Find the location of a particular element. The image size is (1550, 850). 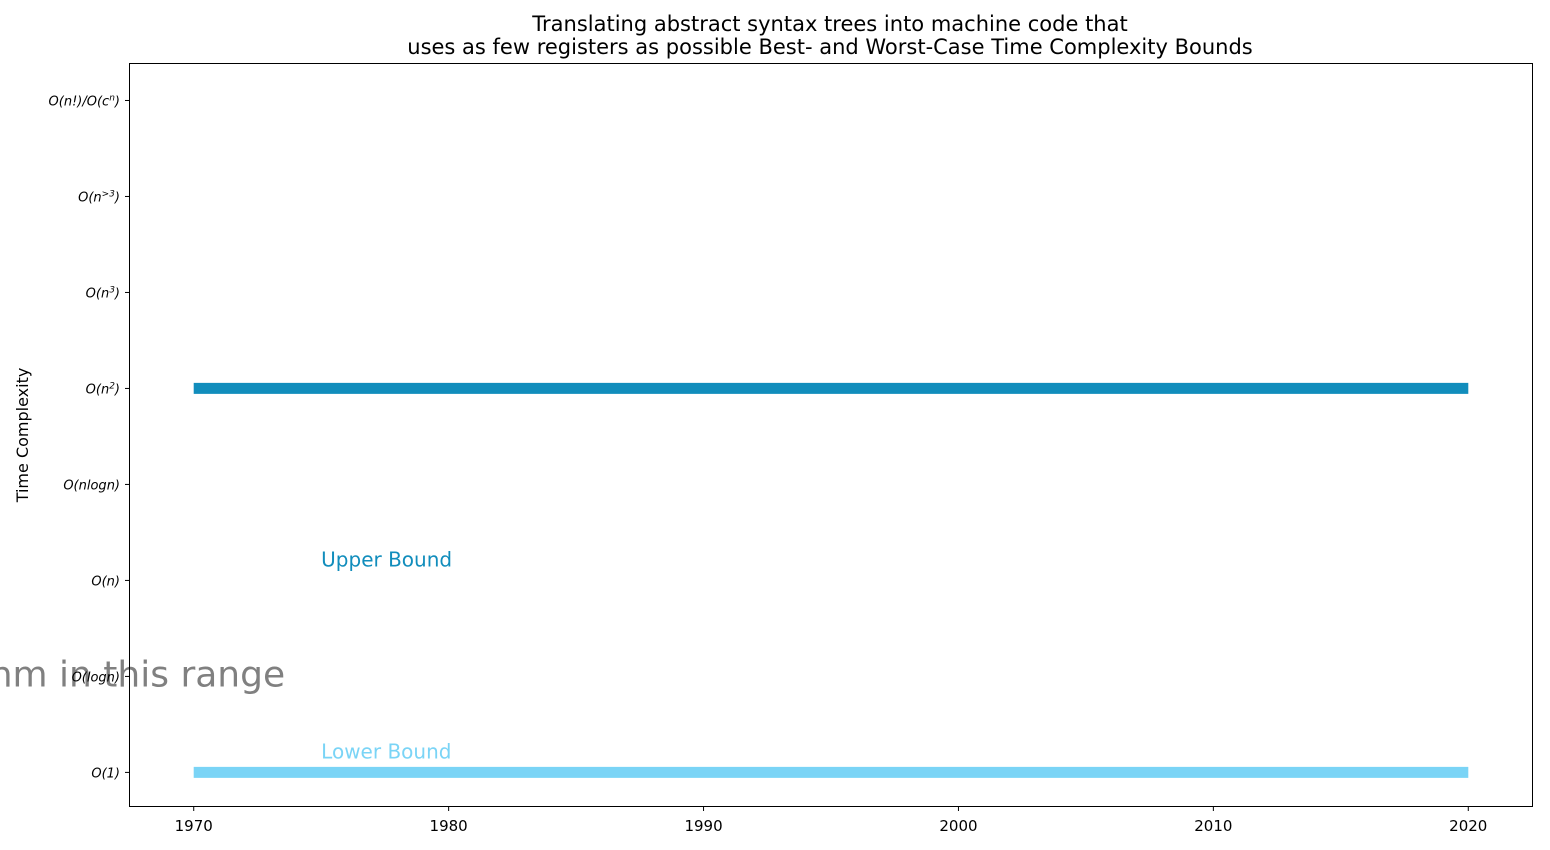

x-axis-ticks: 1970 1980 1990 2000 2010 2020 is located at coordinates (831, 820).